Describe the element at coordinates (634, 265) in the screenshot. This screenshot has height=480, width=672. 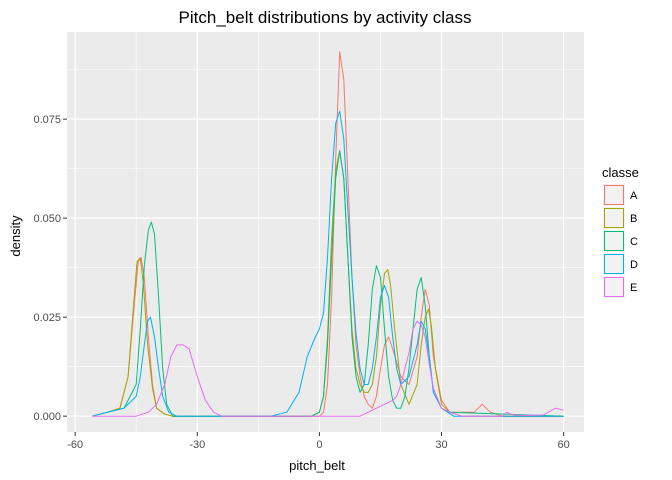
I see `legend-label-D: D` at that location.